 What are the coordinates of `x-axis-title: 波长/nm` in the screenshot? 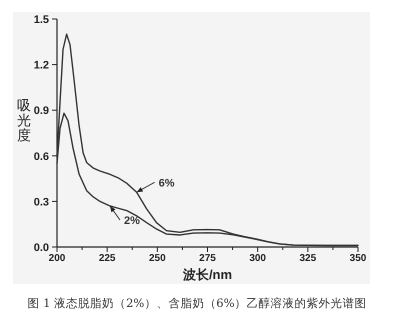 It's located at (207, 274).